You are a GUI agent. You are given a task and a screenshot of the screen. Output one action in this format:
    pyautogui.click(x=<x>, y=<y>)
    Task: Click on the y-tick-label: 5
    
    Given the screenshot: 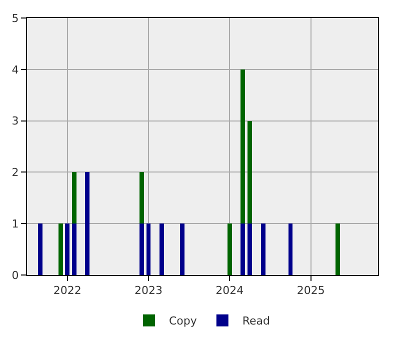 What is the action you would take?
    pyautogui.click(x=15, y=18)
    